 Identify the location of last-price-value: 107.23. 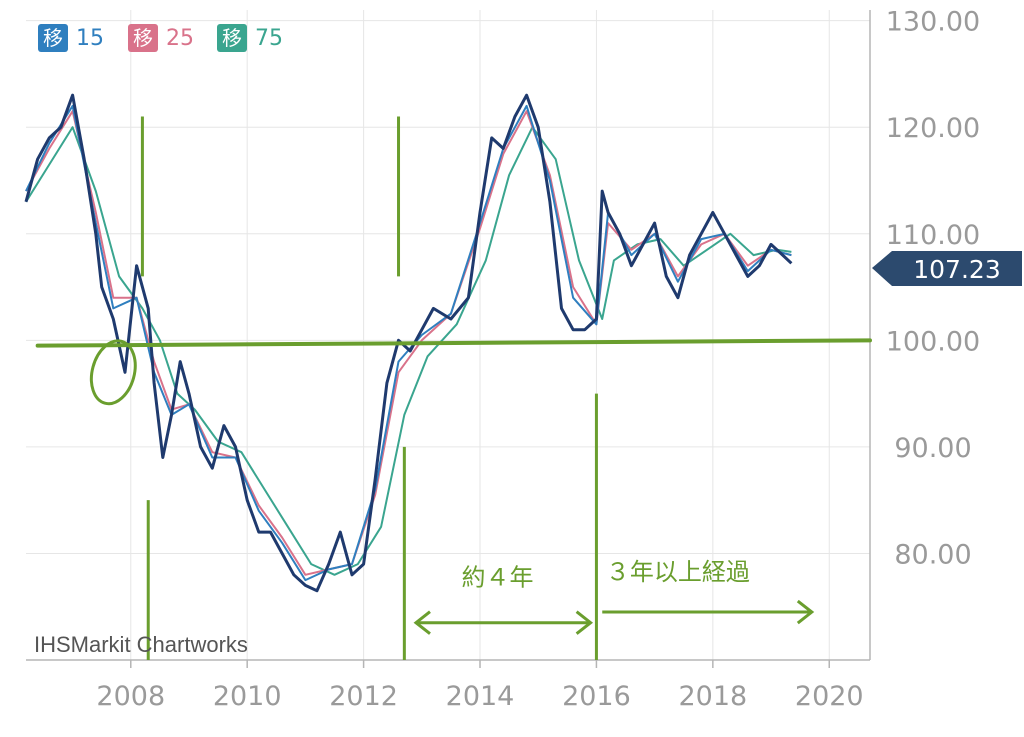
(956, 269).